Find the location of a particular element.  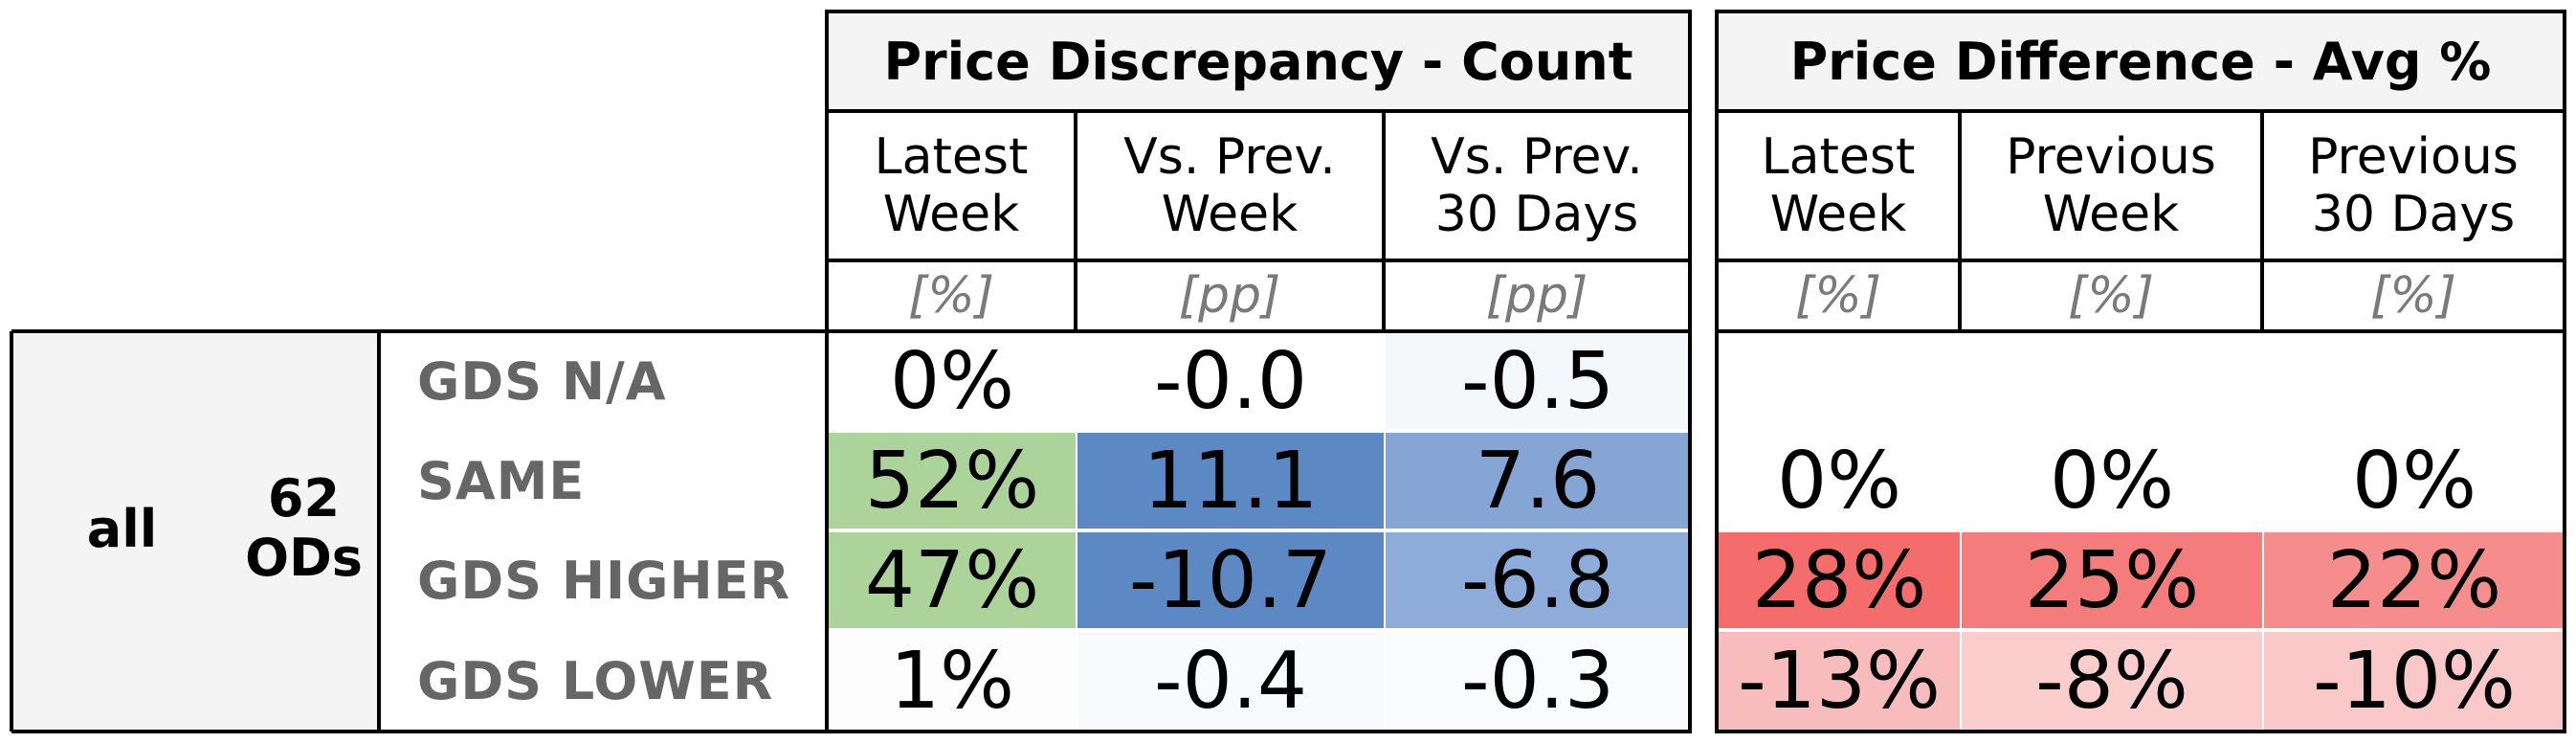

count-cell-same-0: 52% is located at coordinates (952, 481).